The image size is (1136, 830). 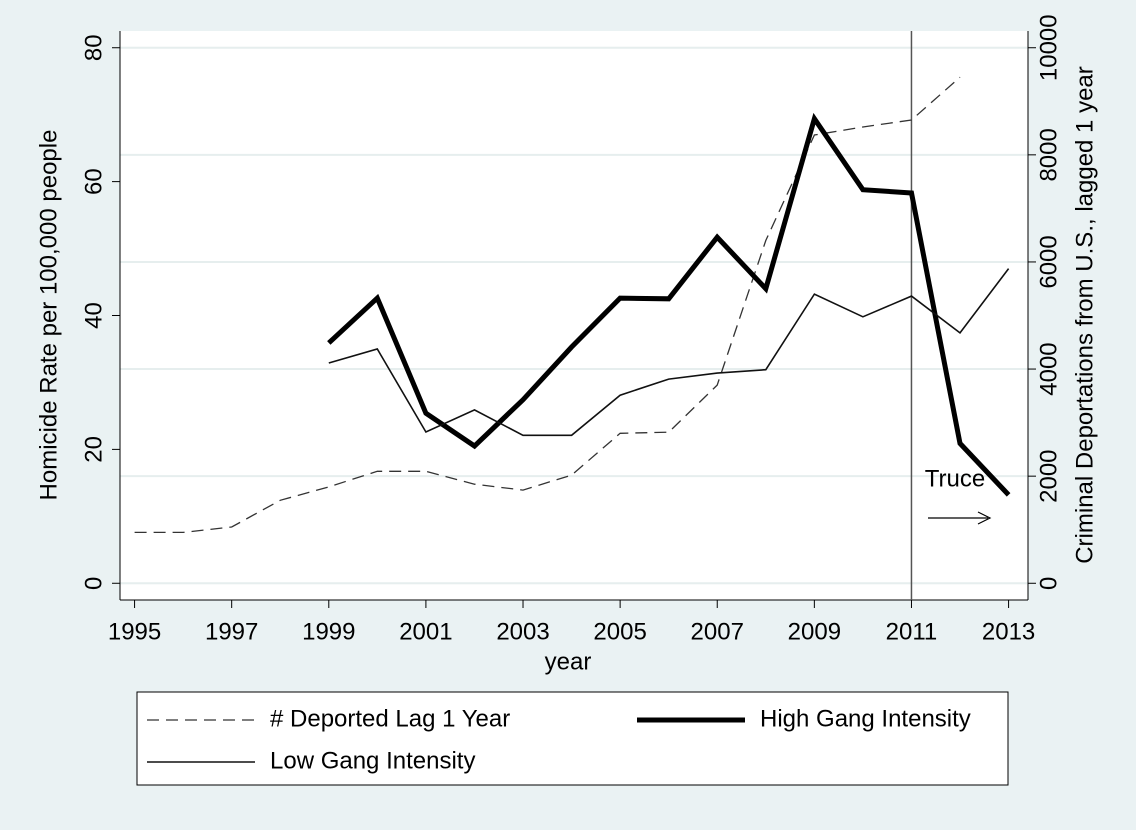 What do you see at coordinates (93, 583) in the screenshot?
I see `y-tick-label: 0` at bounding box center [93, 583].